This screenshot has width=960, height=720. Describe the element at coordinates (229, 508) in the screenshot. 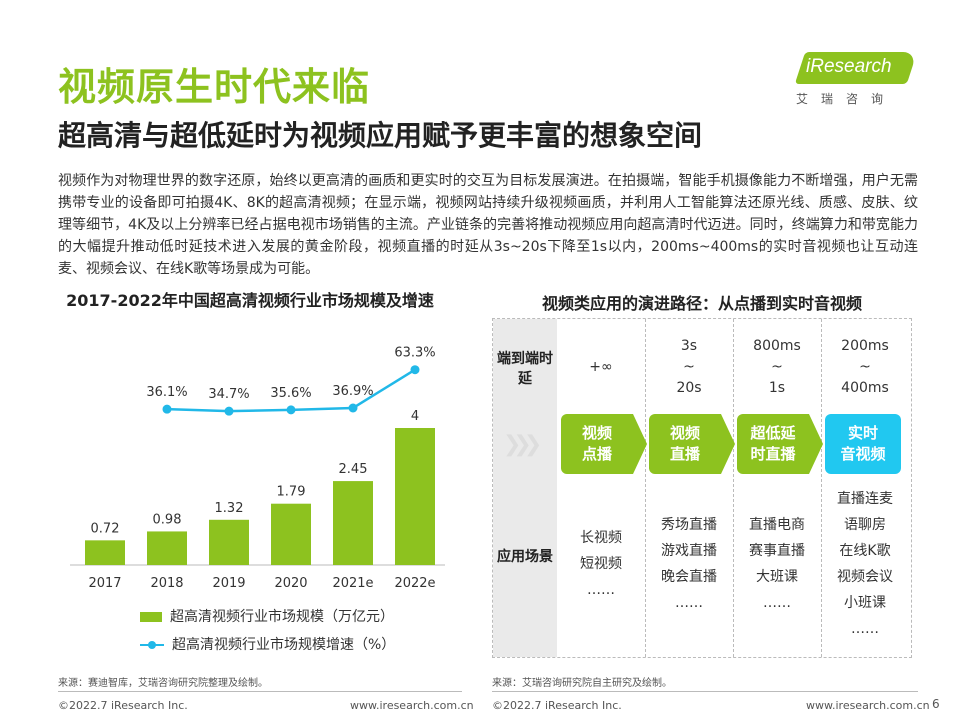

I see `bar-value-label: 1.32` at that location.